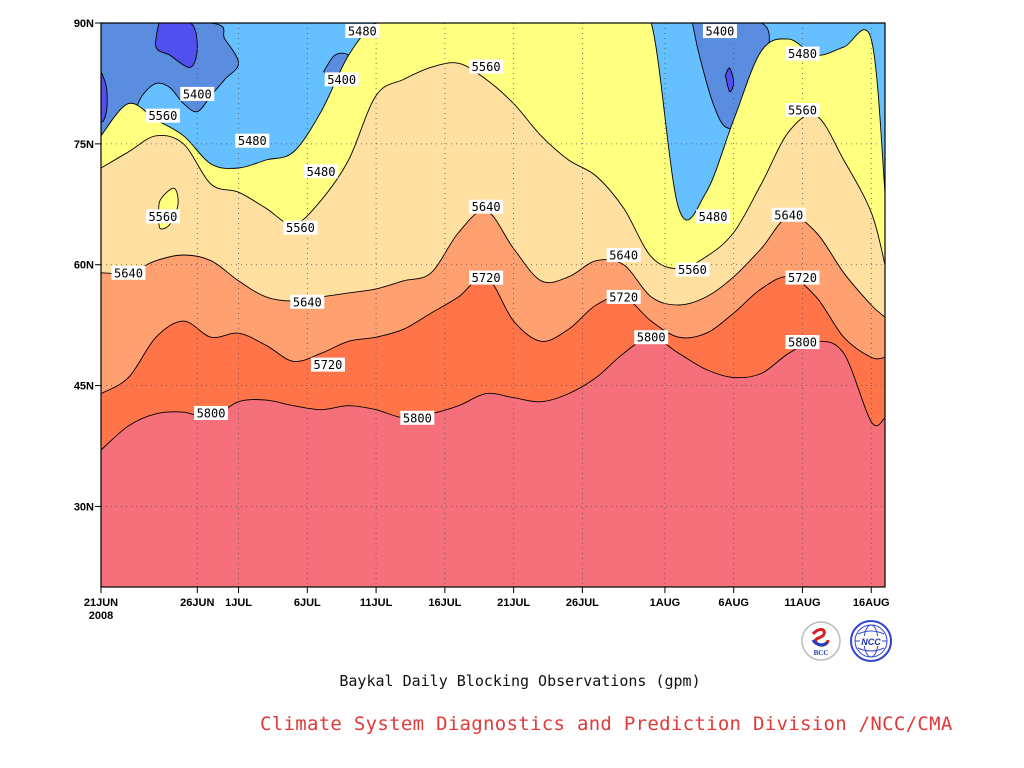 Image resolution: width=1024 pixels, height=768 pixels. I want to click on x-tick-label: 11JUL, so click(376, 603).